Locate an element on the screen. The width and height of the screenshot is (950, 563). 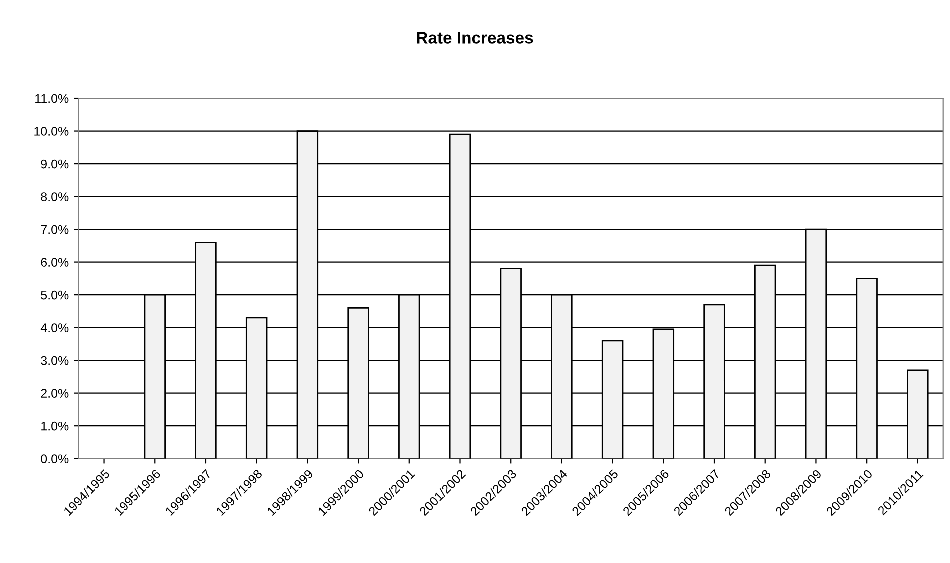
y-tick-label: 1.0% is located at coordinates (55, 426).